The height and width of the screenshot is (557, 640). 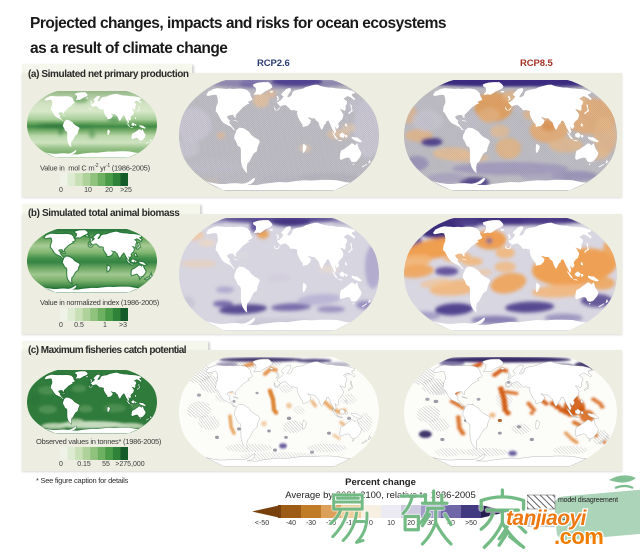 What do you see at coordinates (578, 536) in the screenshot?
I see `svg-text: .com` at bounding box center [578, 536].